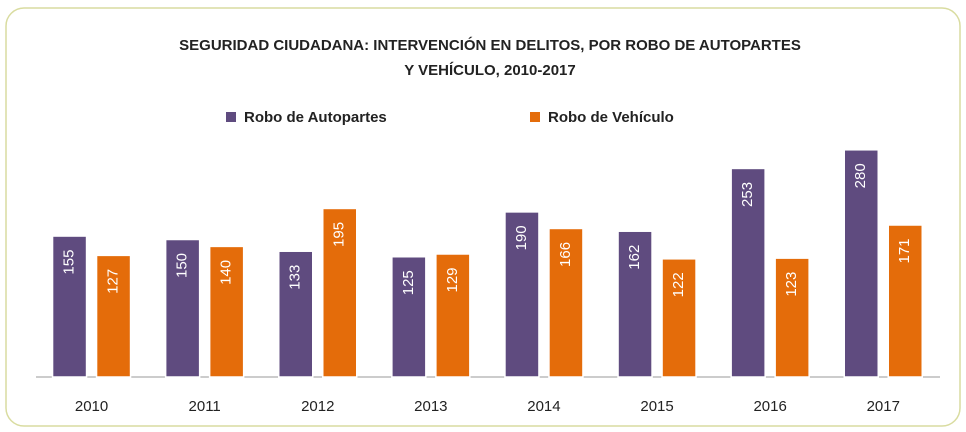 This screenshot has height=432, width=966. Describe the element at coordinates (678, 284) in the screenshot. I see `value-label: 122` at that location.